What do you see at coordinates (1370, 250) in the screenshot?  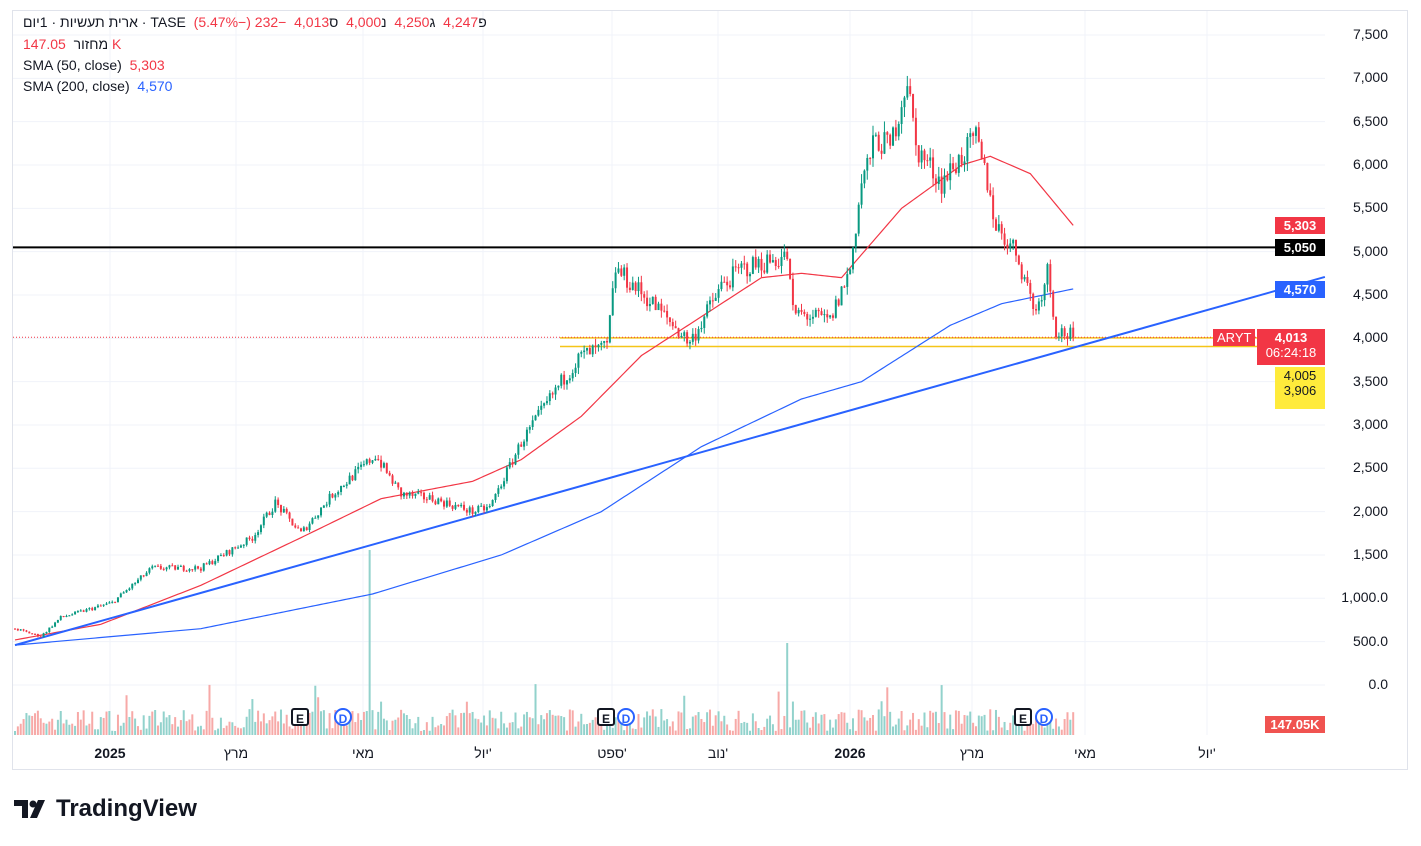 I see `price-axis-label: 5,000` at bounding box center [1370, 250].